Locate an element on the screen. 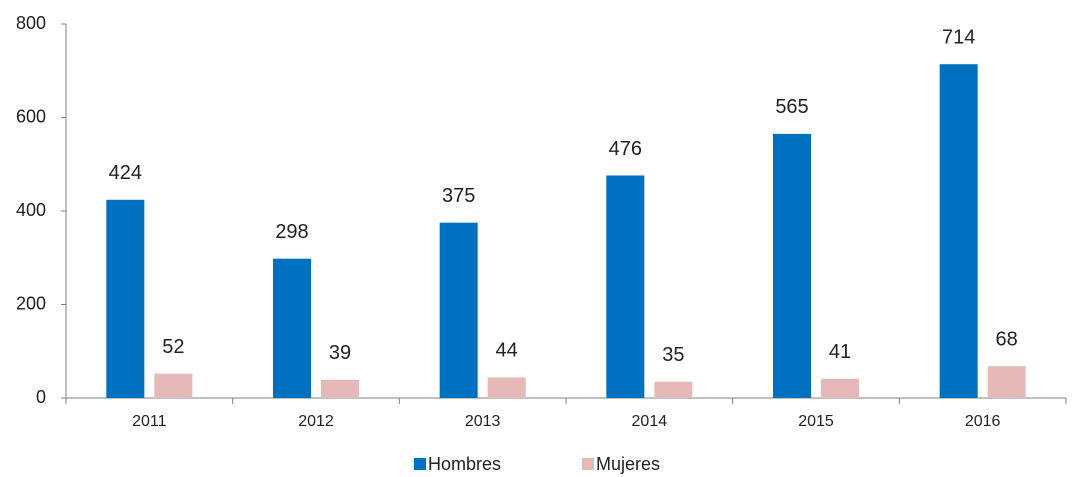 The height and width of the screenshot is (477, 1081). data-label: 714 is located at coordinates (958, 37).